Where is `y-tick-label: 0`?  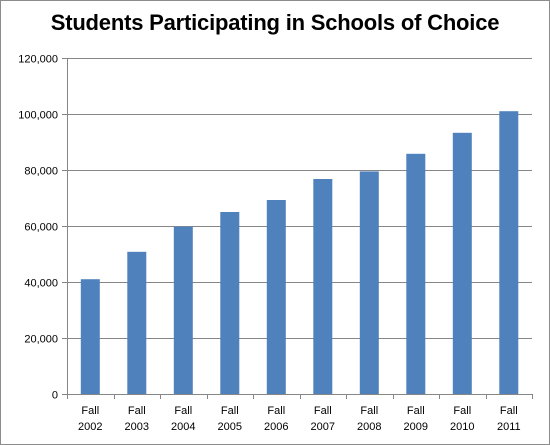
y-tick-label: 0 is located at coordinates (55, 396).